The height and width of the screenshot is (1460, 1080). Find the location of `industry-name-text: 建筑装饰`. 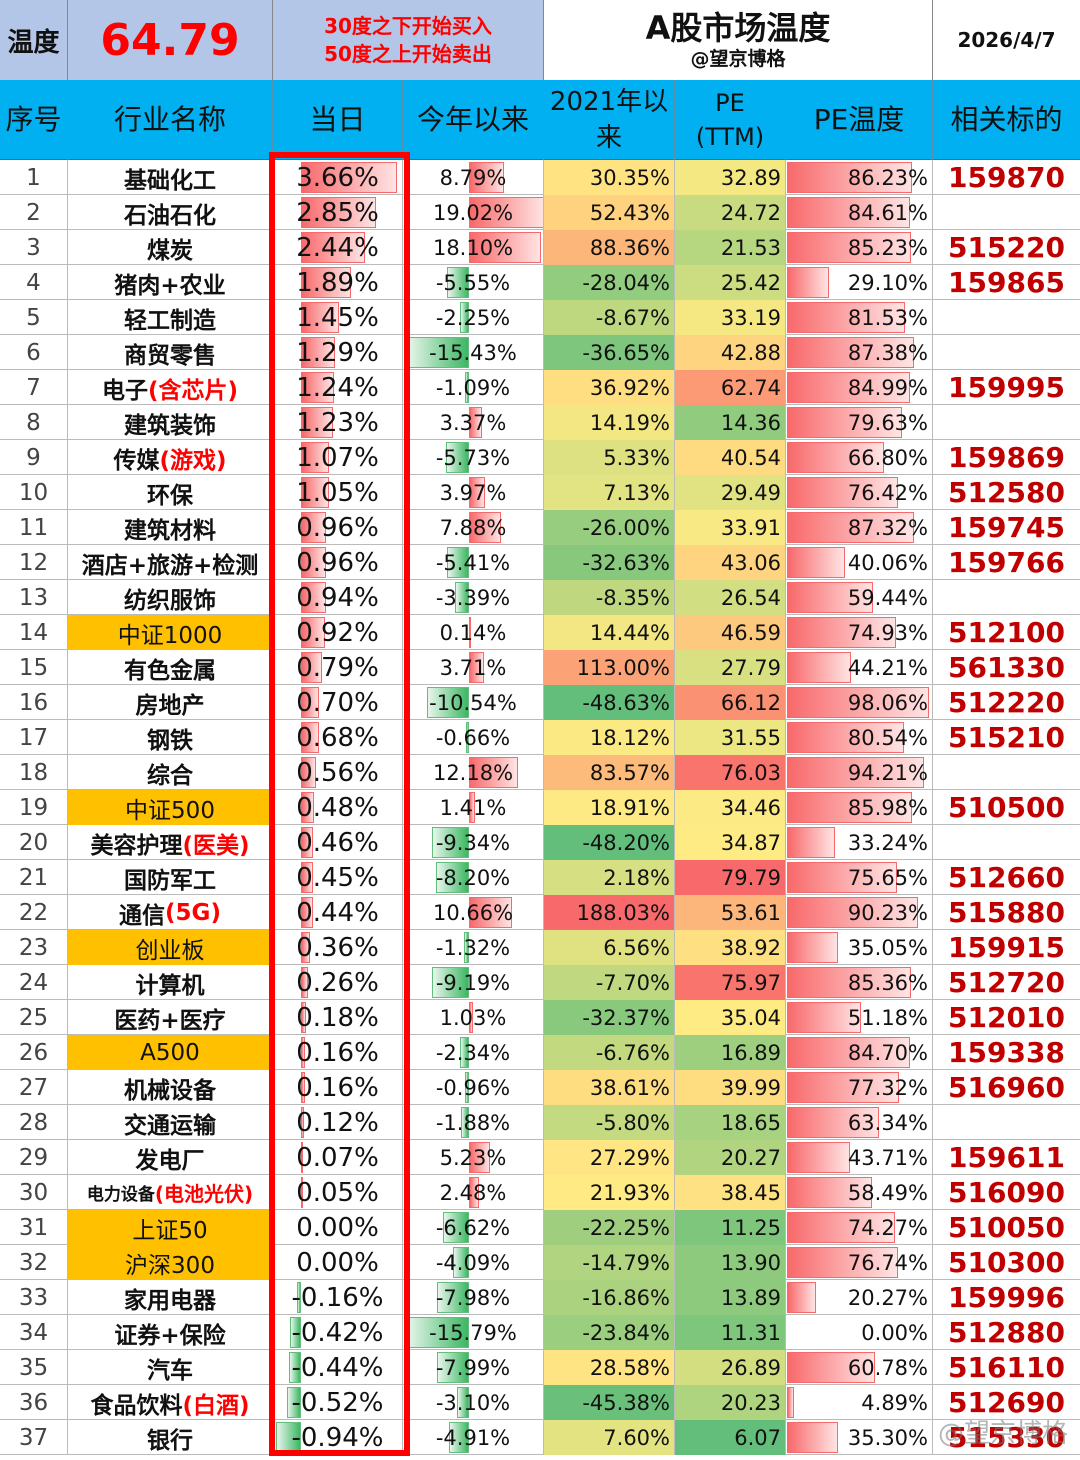

industry-name-text: 建筑装饰 is located at coordinates (170, 425).